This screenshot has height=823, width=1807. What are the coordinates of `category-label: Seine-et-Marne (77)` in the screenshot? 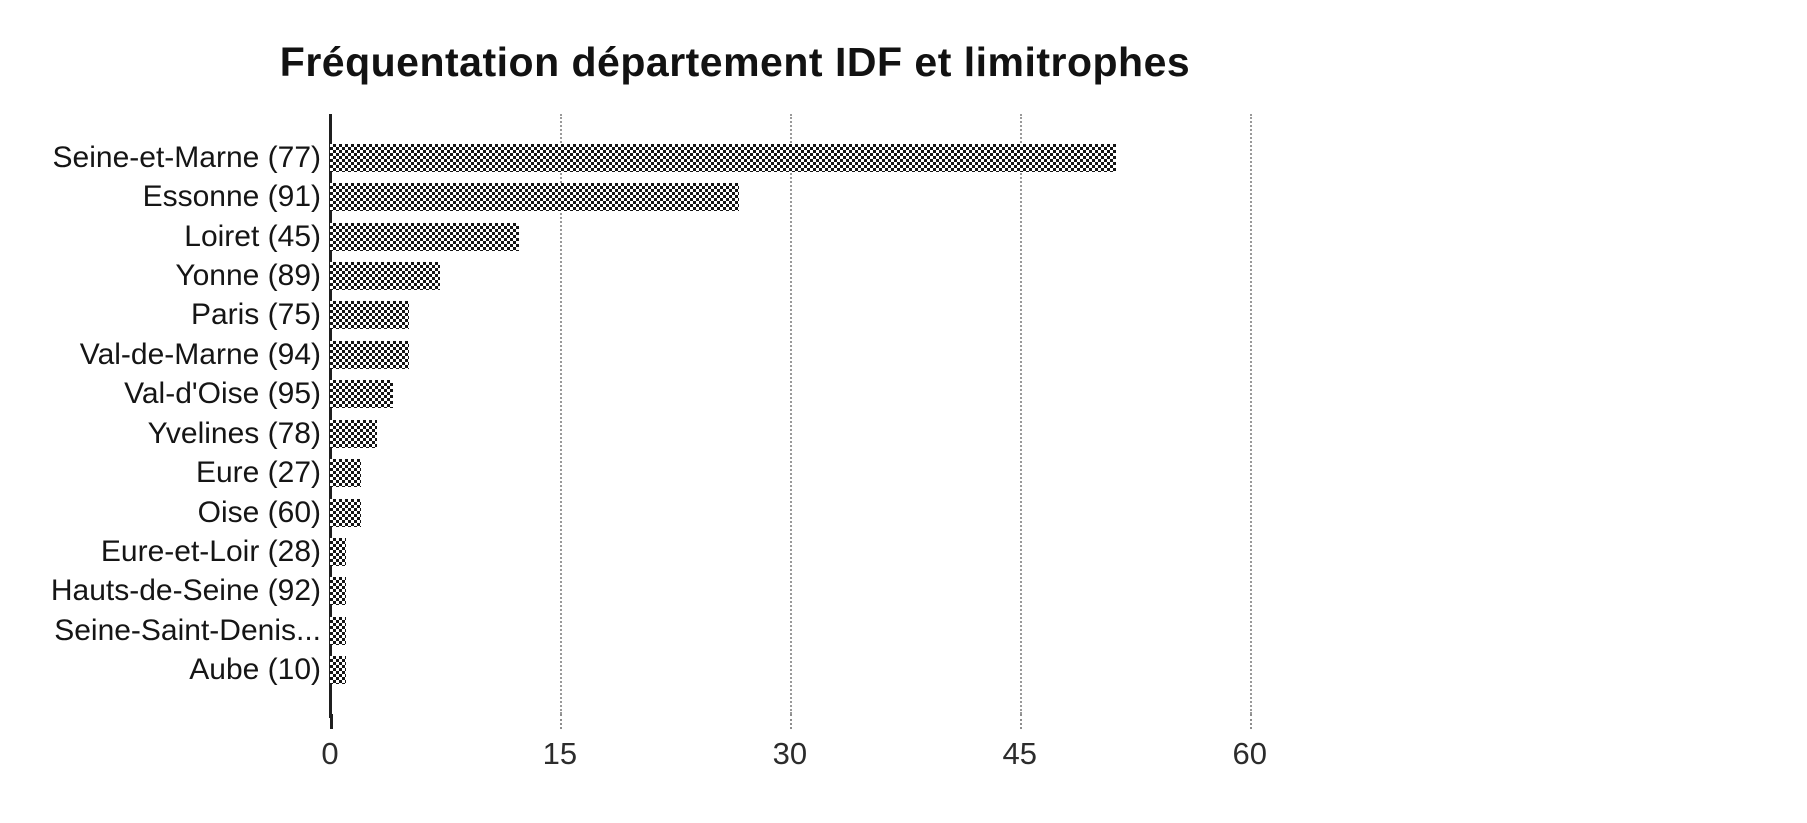 It's located at (186, 157).